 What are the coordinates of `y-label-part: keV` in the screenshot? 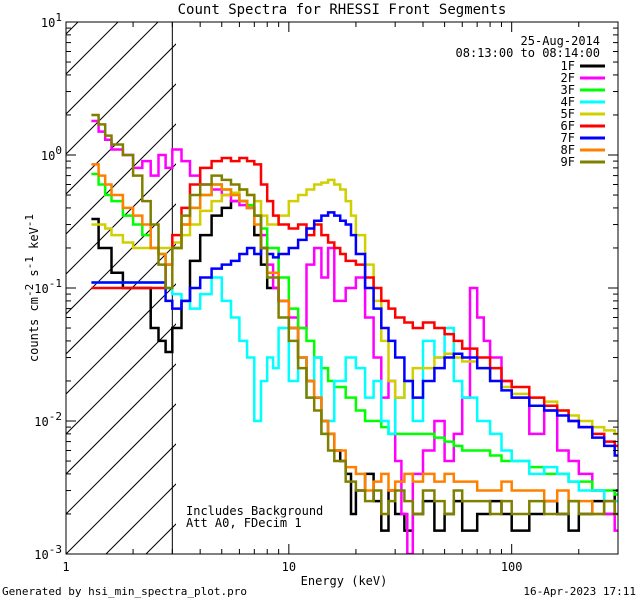 It's located at (34, 241).